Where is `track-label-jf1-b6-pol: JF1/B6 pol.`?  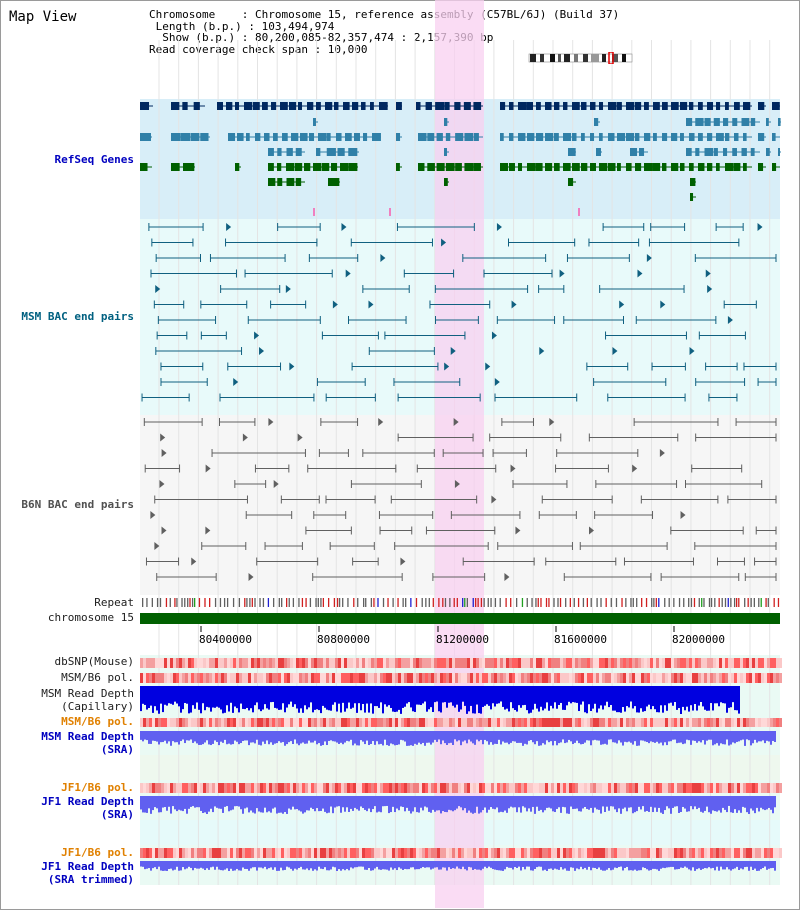
track-label-jf1-b6-pol: JF1/B6 pol. is located at coordinates (97, 787).